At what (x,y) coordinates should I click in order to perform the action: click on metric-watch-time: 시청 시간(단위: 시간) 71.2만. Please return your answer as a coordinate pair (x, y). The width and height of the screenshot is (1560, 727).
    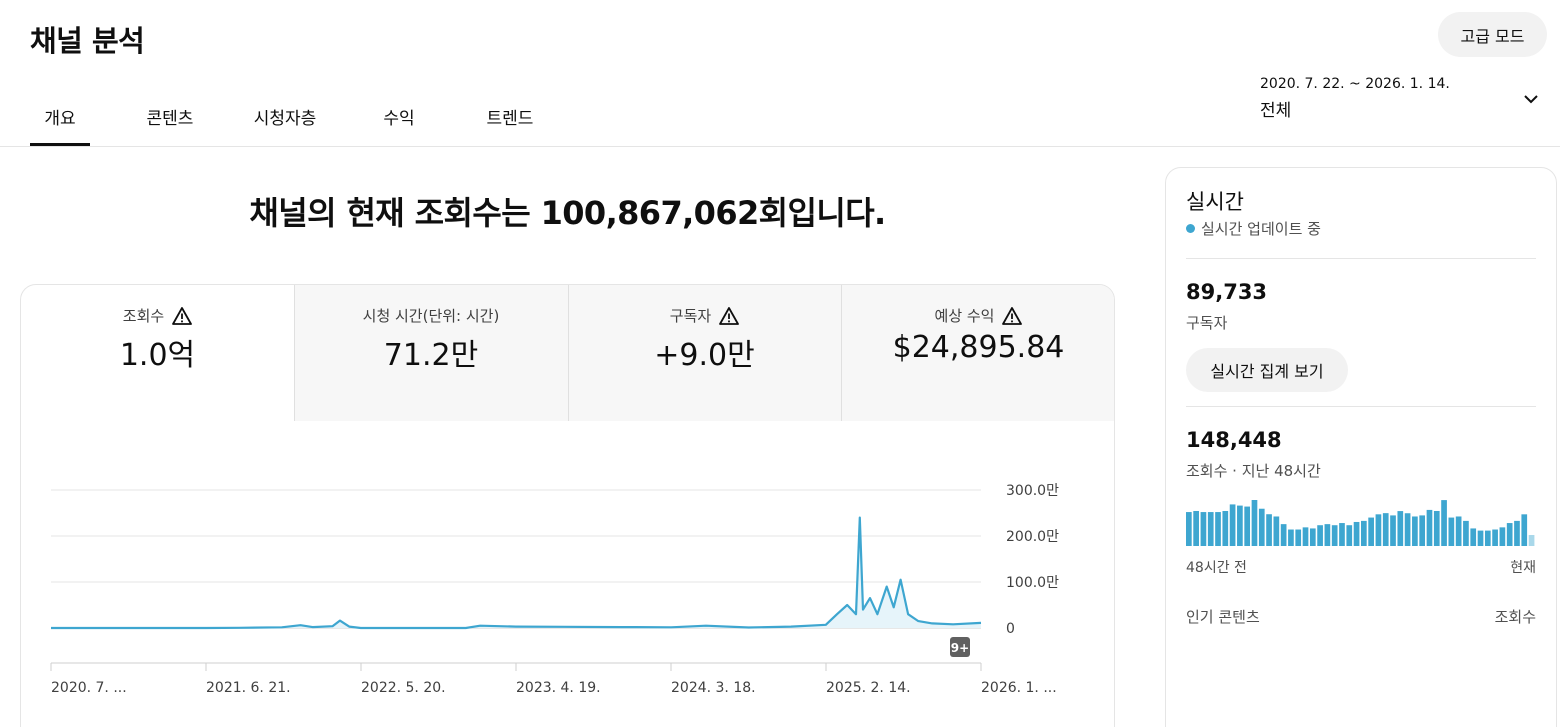
    Looking at the image, I should click on (431, 353).